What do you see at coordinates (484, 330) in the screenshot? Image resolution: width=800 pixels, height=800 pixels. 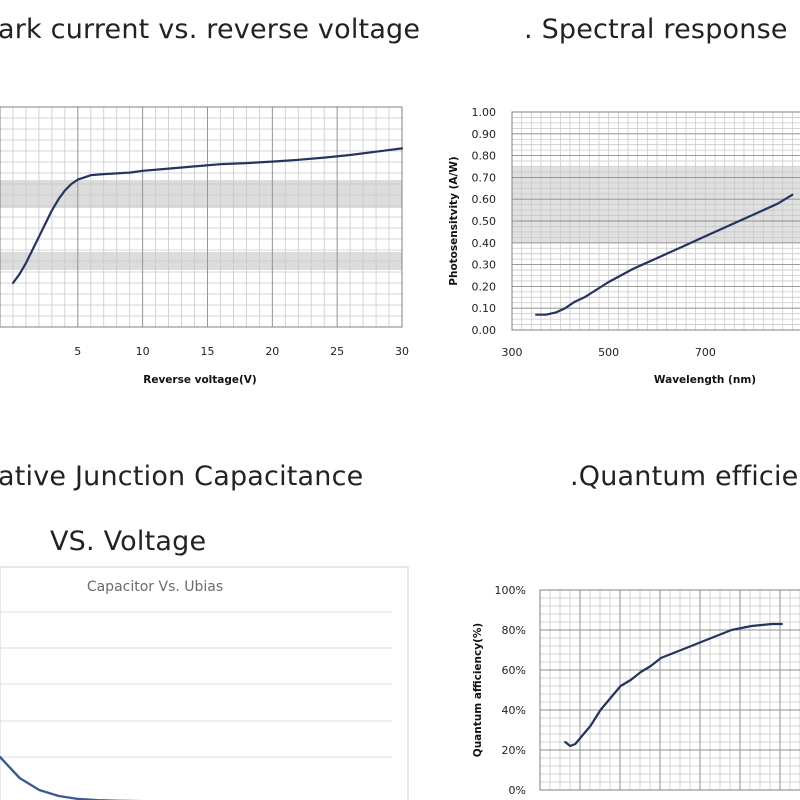 I see `spectral-y-tick: 0.00` at bounding box center [484, 330].